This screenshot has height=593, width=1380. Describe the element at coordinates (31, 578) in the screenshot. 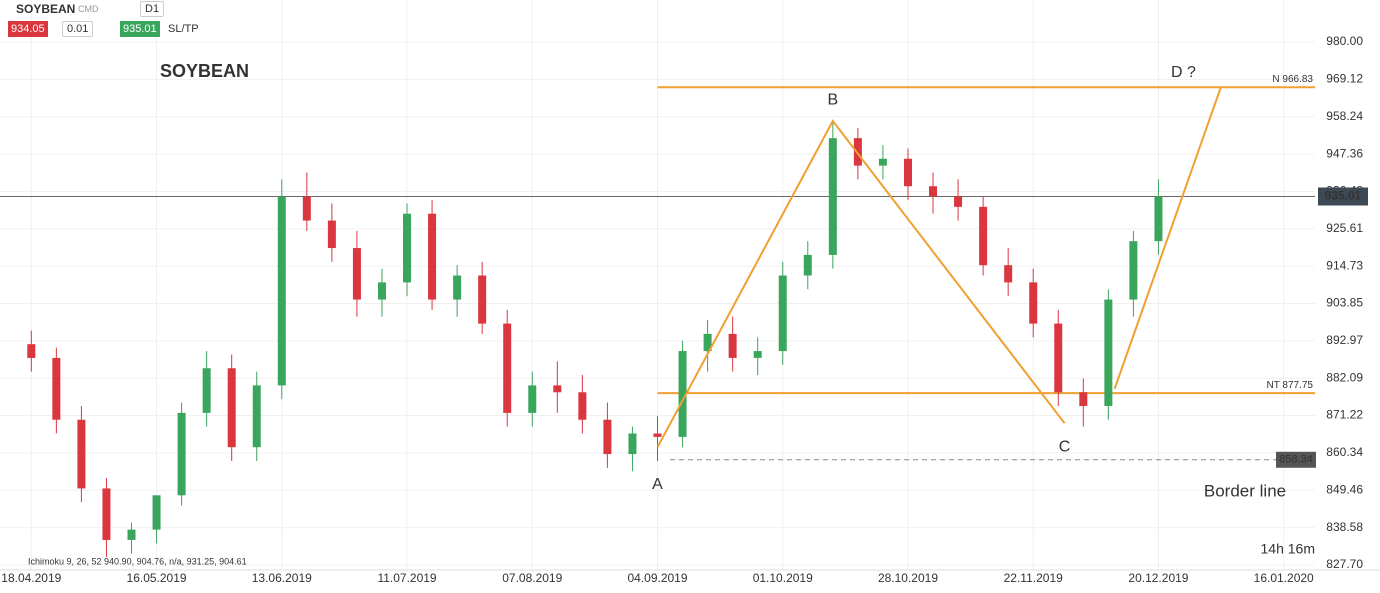

I see `x-tick-label: 18.04.2019` at that location.